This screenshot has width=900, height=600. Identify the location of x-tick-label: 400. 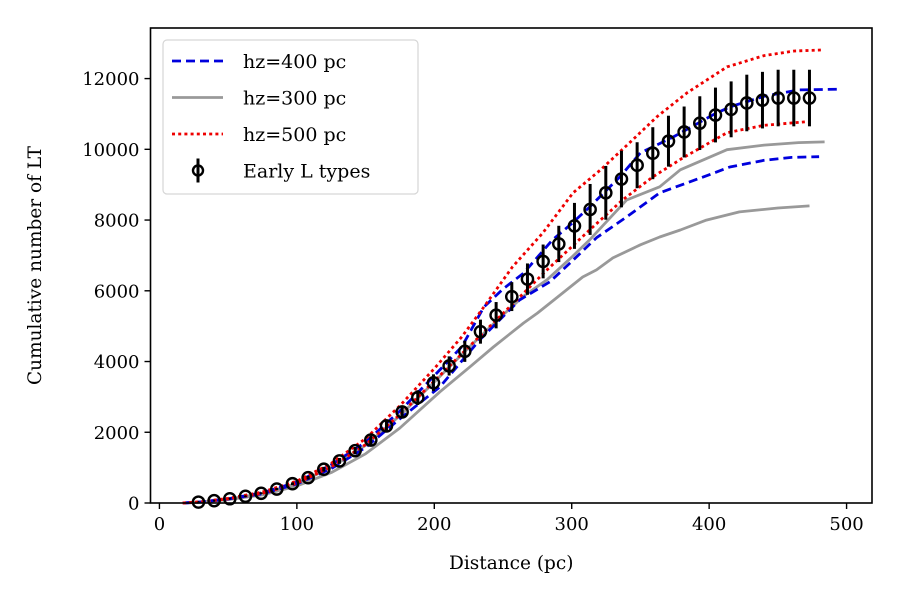
(709, 524).